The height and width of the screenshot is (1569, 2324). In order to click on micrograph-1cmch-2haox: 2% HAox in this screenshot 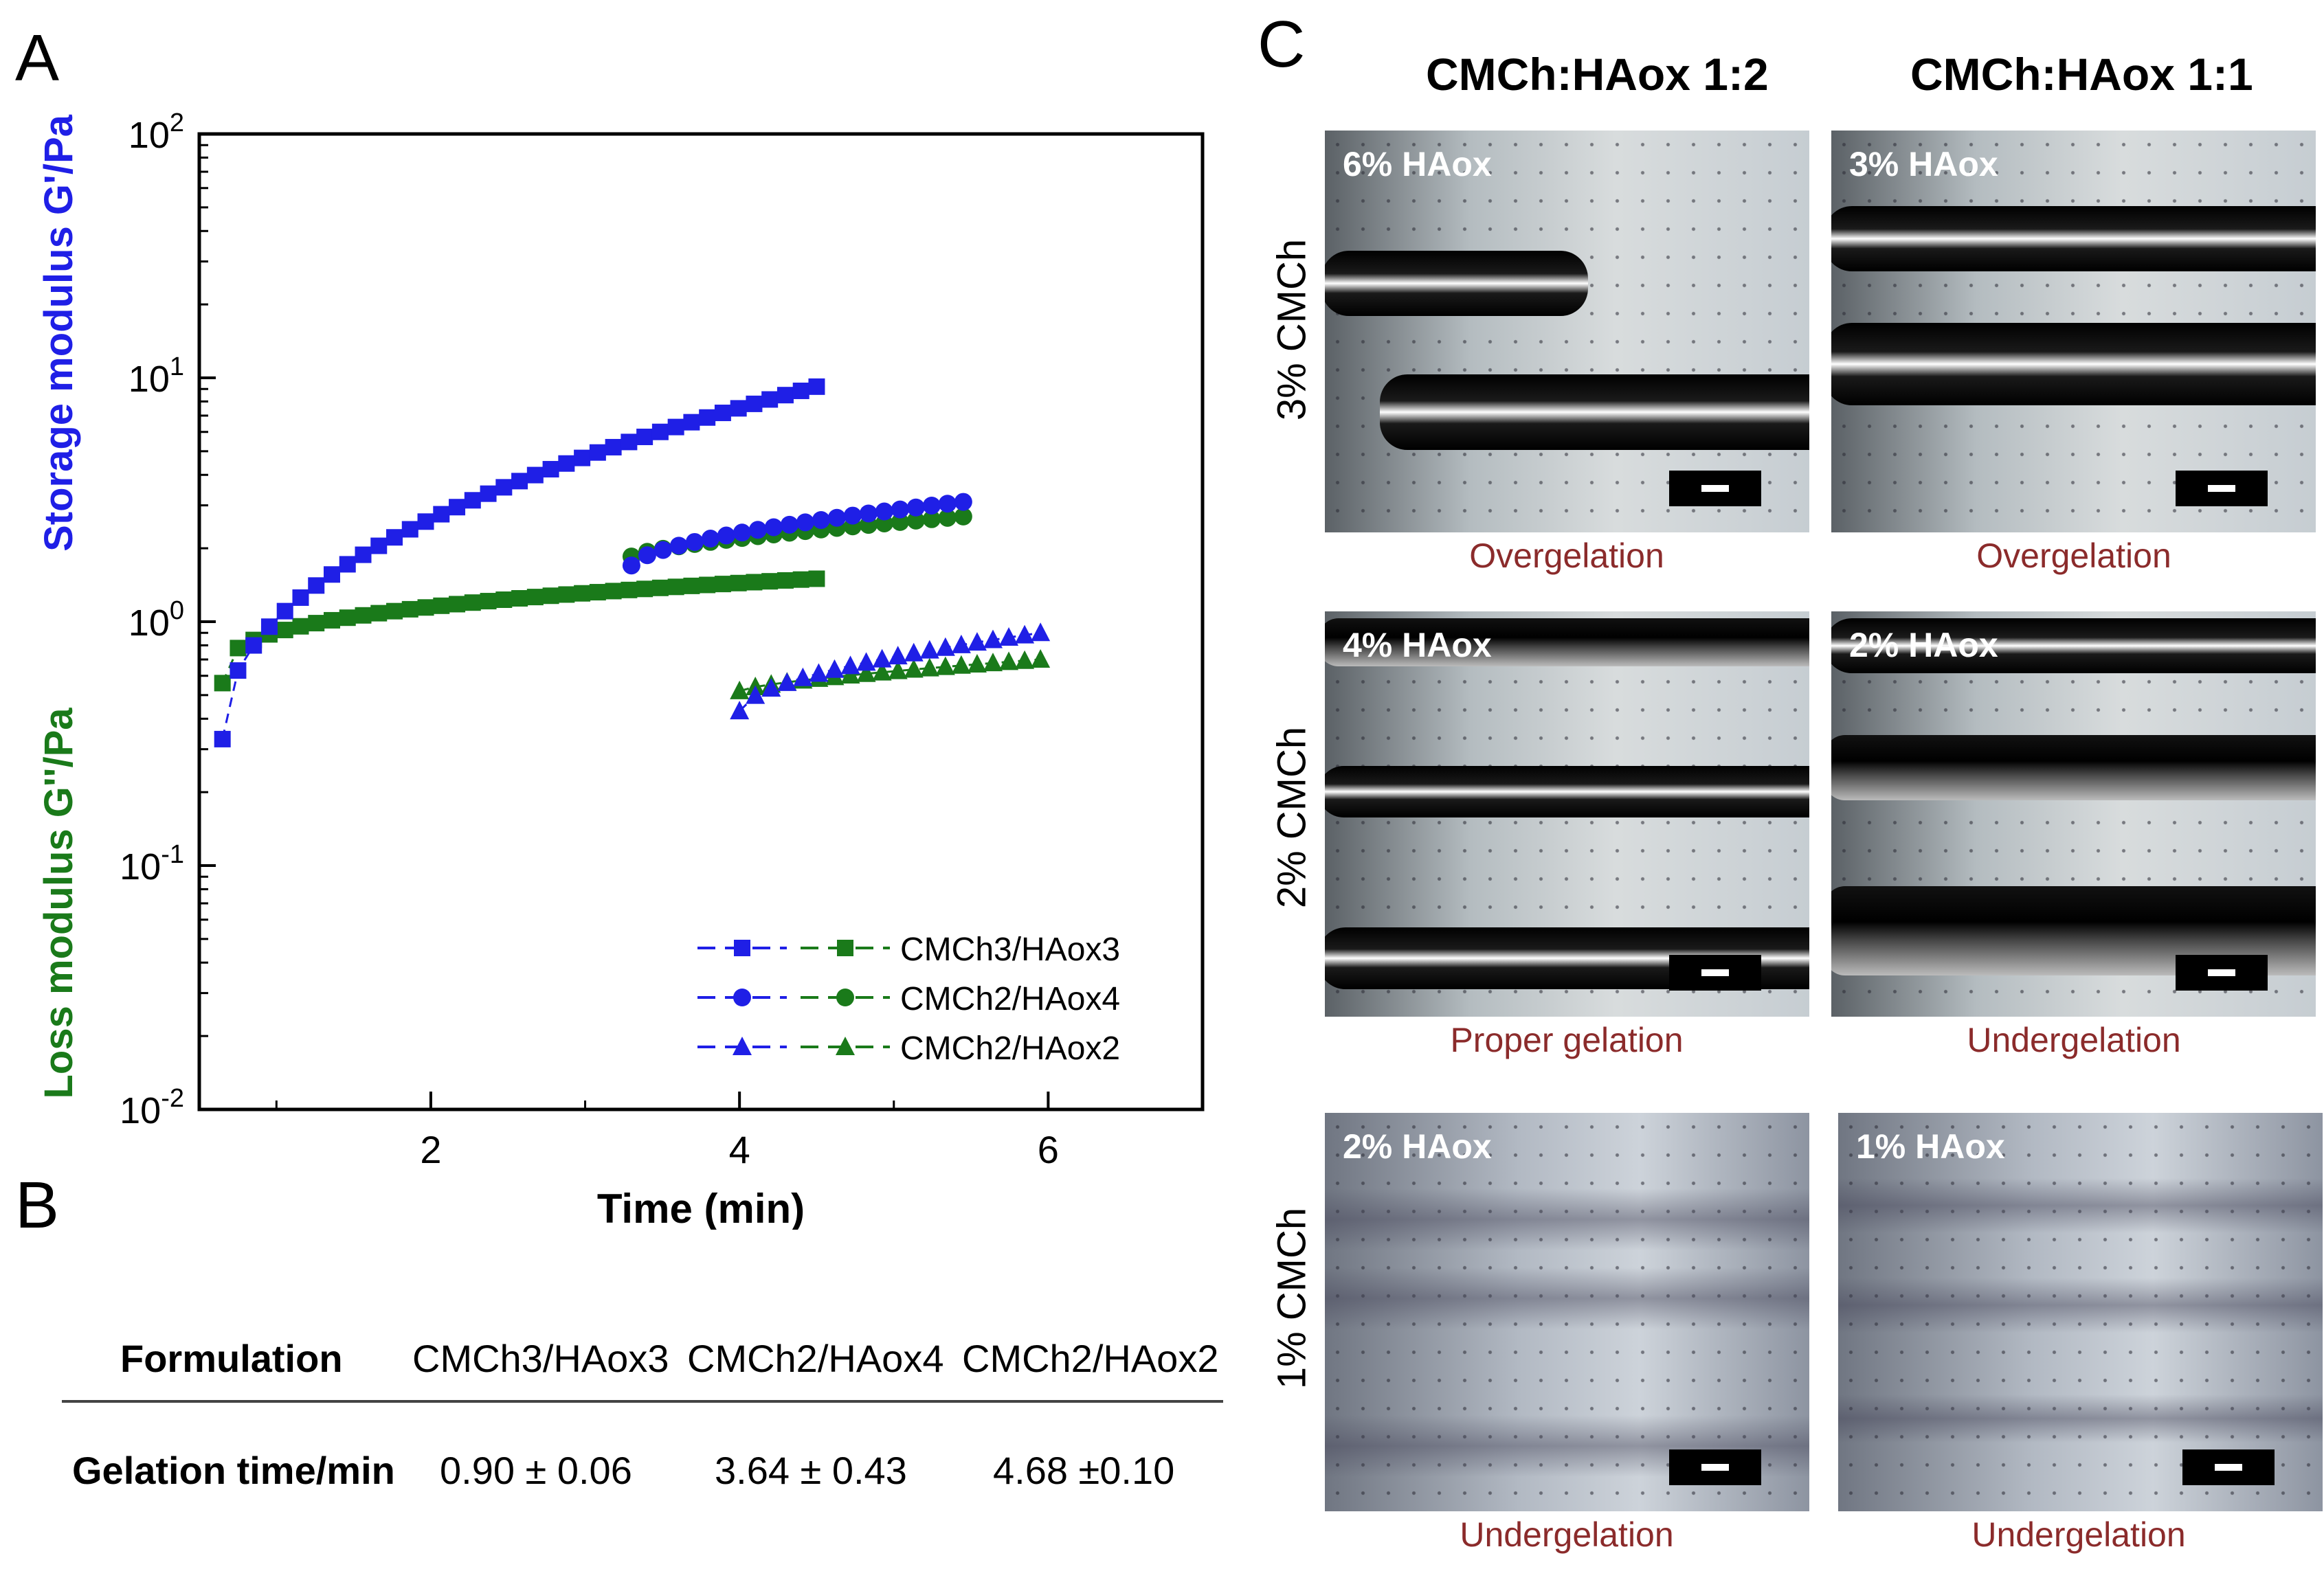, I will do `click(1567, 1312)`.